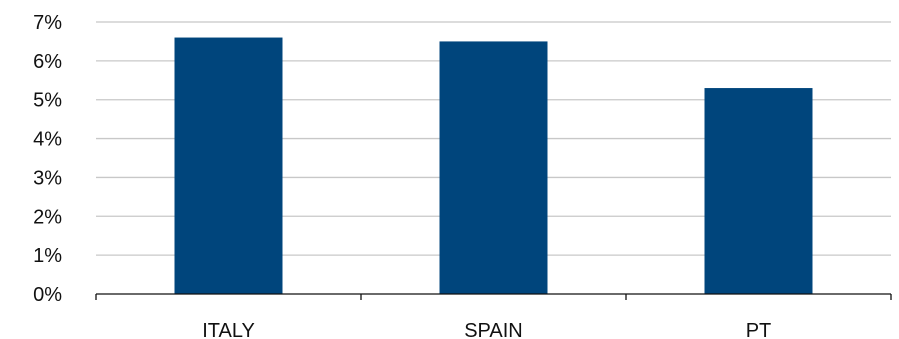 This screenshot has width=899, height=339. I want to click on x-category-label: PT, so click(759, 329).